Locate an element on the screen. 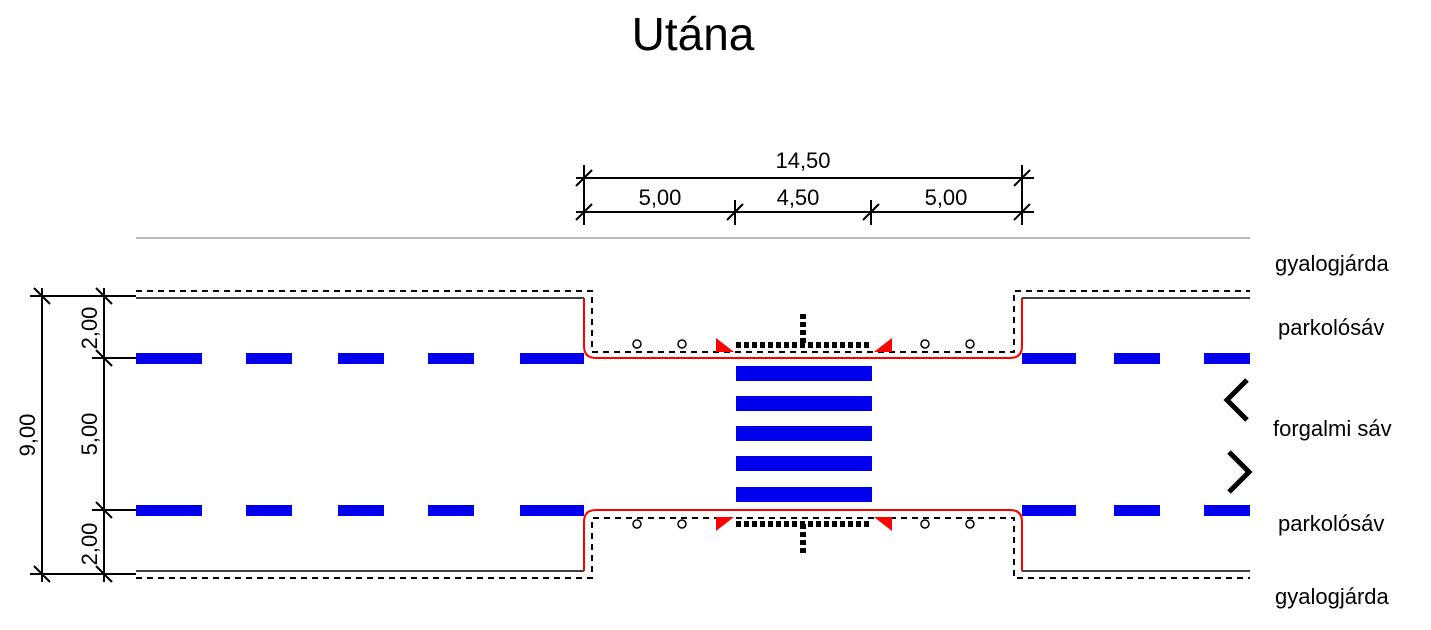  dimension-left-chain is located at coordinates (83, 435).